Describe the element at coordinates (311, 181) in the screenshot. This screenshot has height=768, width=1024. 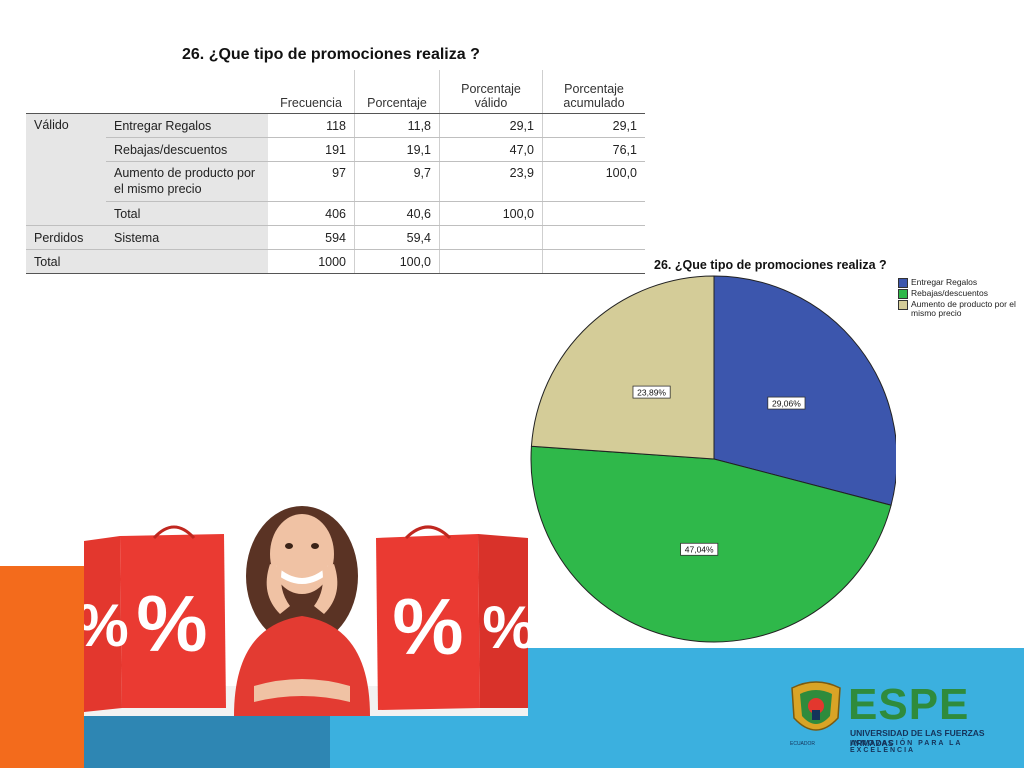
I see `cell-frecuencia: 97` at that location.